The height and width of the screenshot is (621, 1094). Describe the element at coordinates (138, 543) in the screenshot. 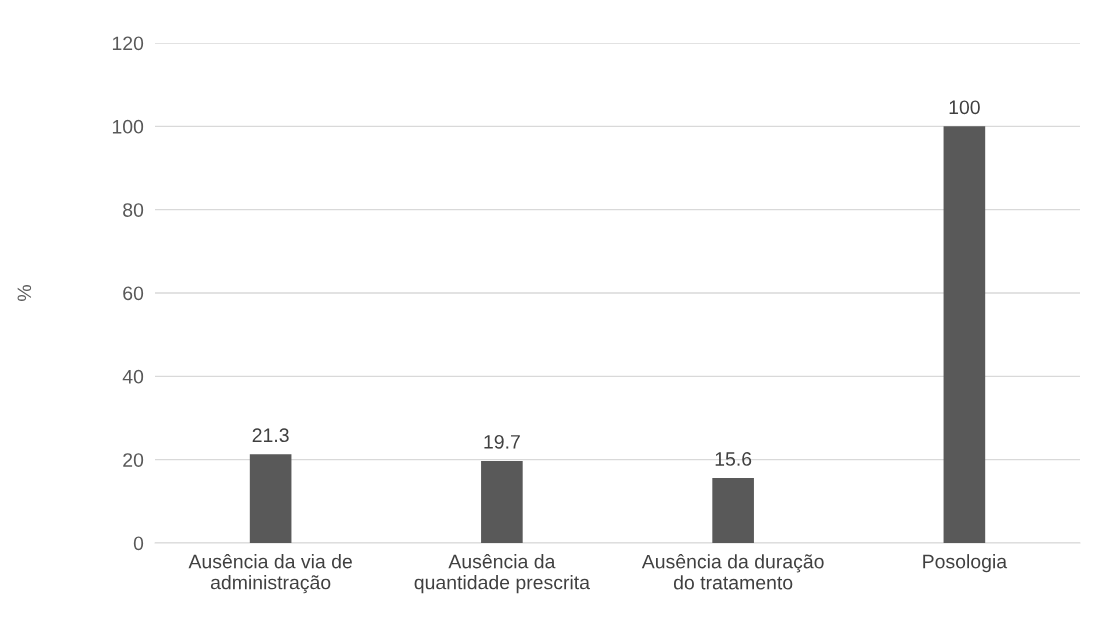

I see `y-tick-label: 0` at that location.